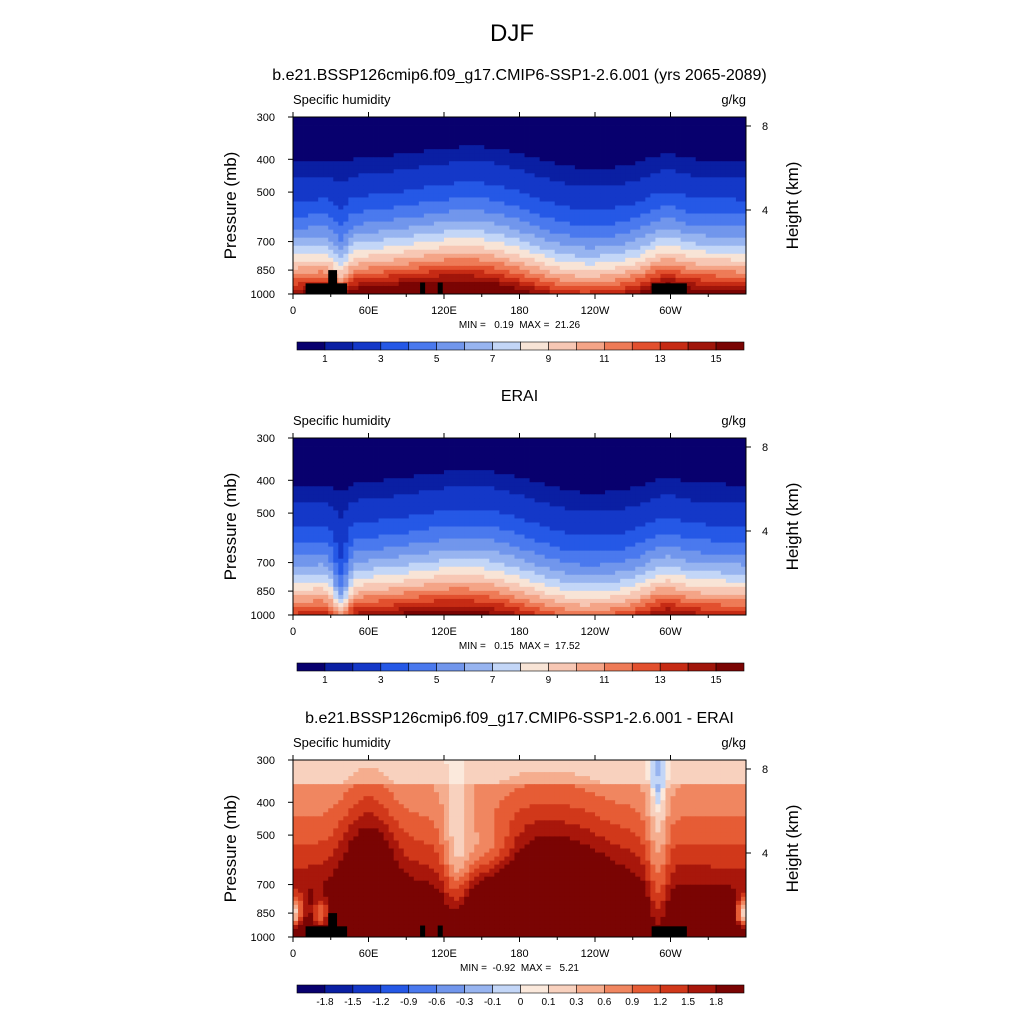  I want to click on topography-block, so click(669, 288).